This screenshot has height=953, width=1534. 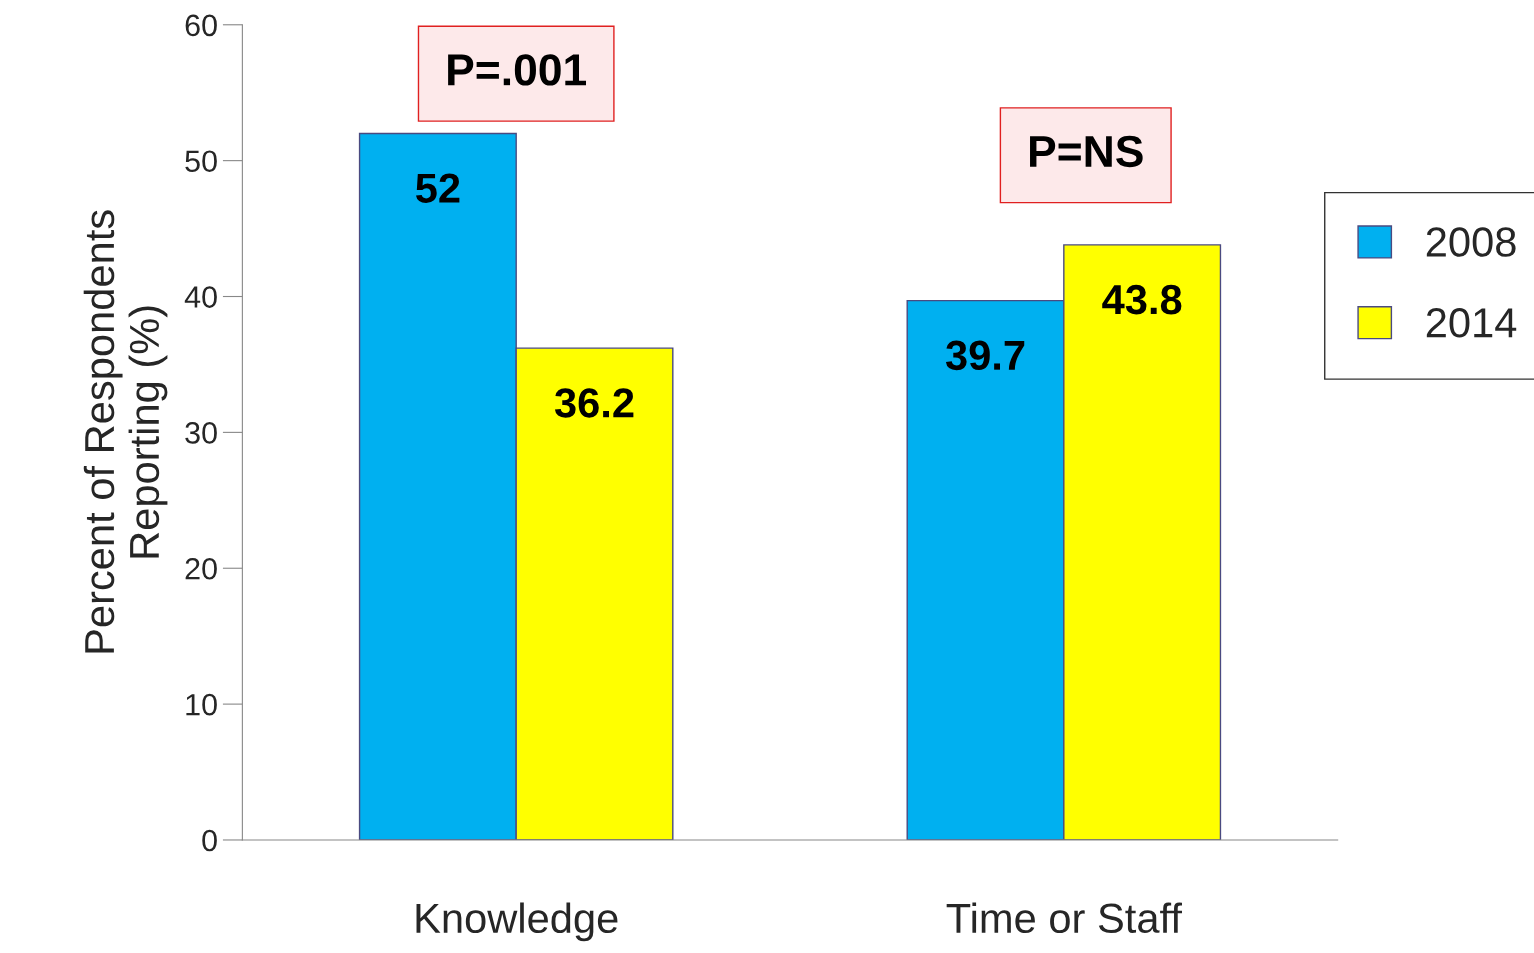 I want to click on annotation: P=.001, so click(x=517, y=70).